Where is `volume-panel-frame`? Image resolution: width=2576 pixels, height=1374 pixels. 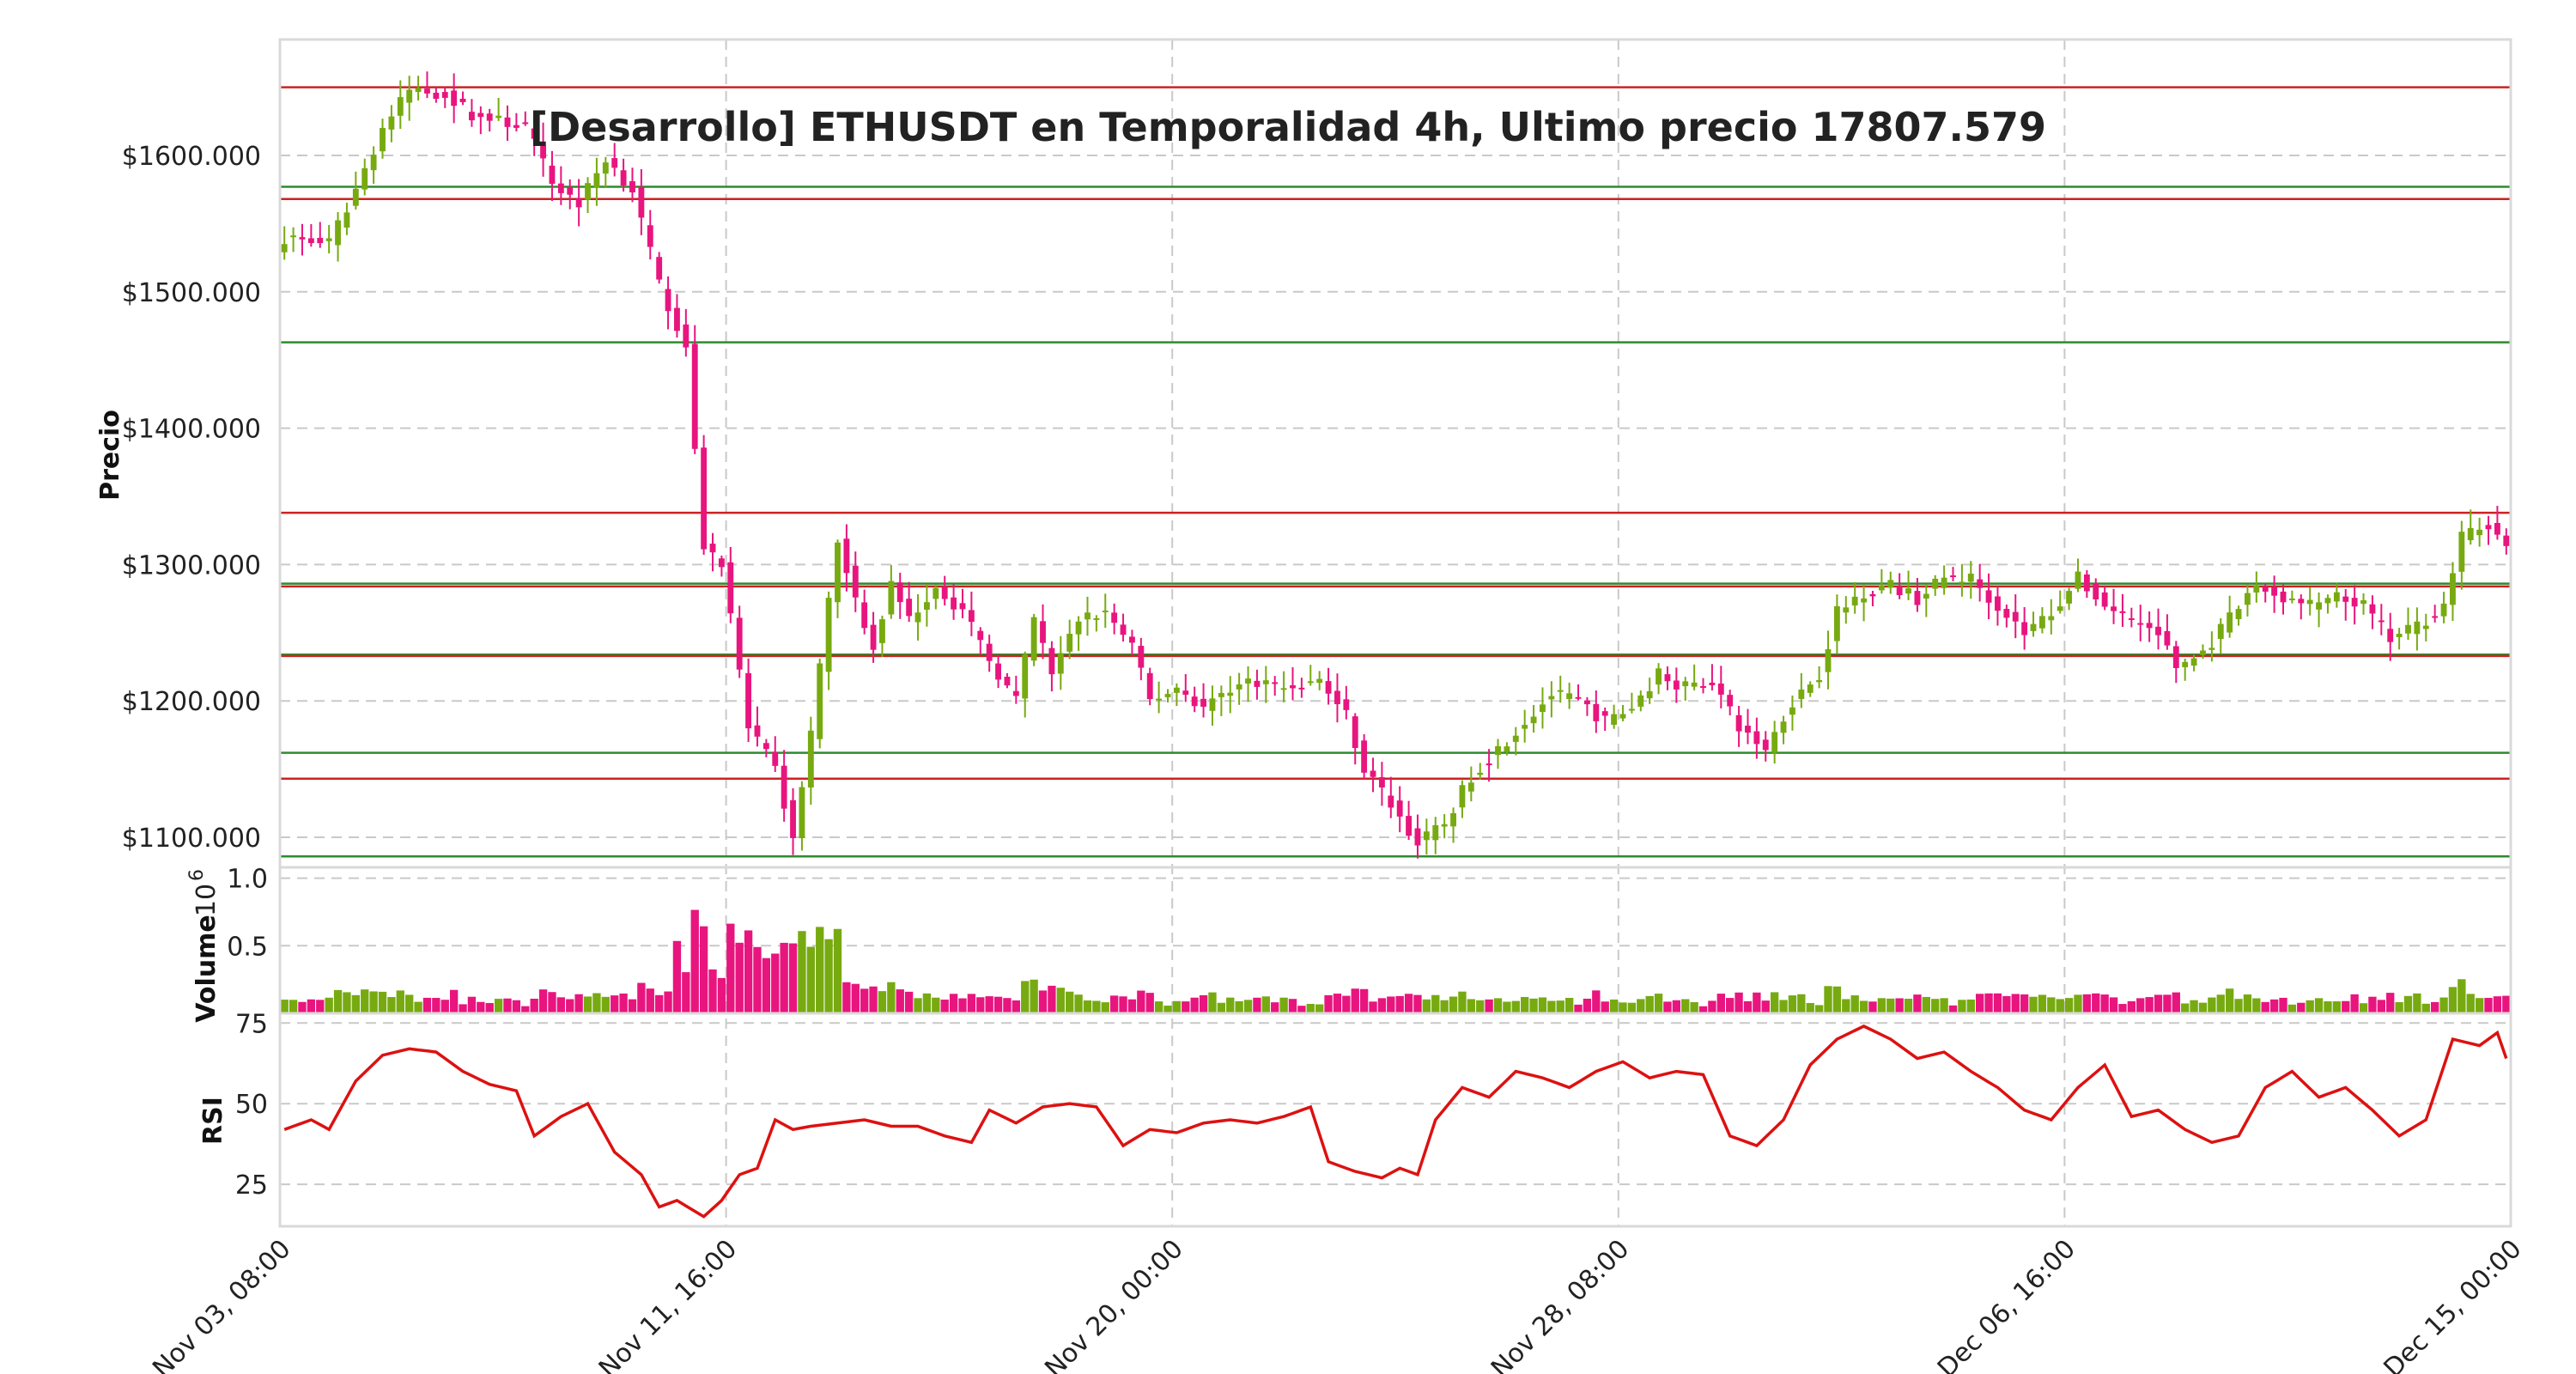
volume-panel-frame is located at coordinates (1395, 940).